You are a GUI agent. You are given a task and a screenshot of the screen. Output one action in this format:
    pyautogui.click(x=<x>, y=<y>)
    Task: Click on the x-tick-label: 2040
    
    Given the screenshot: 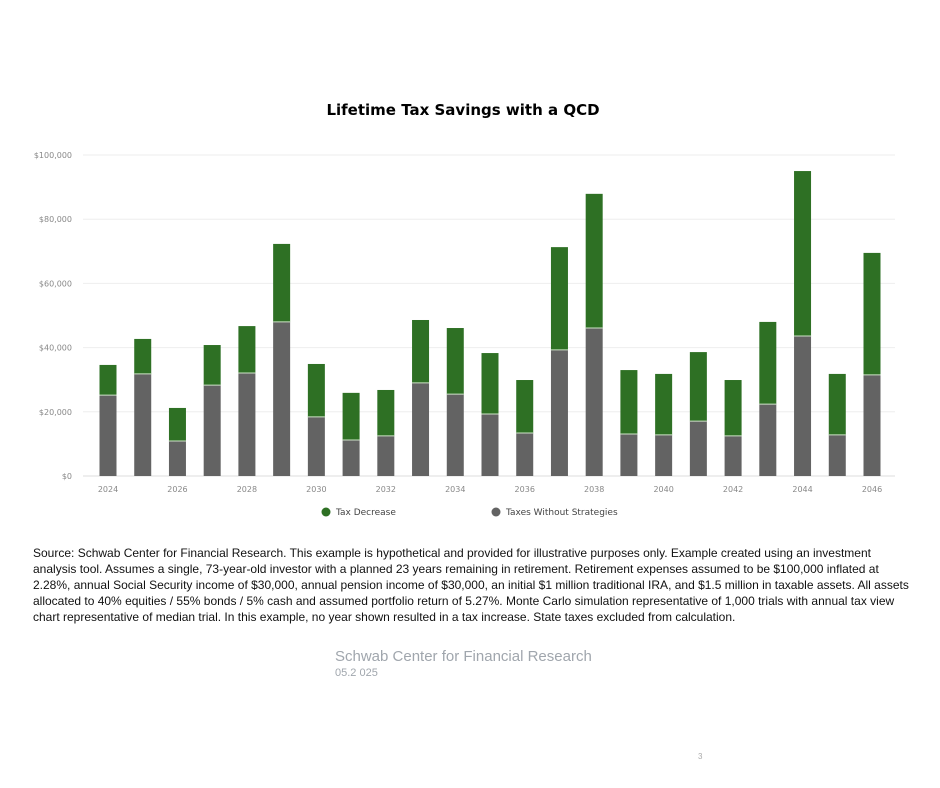 What is the action you would take?
    pyautogui.click(x=663, y=489)
    